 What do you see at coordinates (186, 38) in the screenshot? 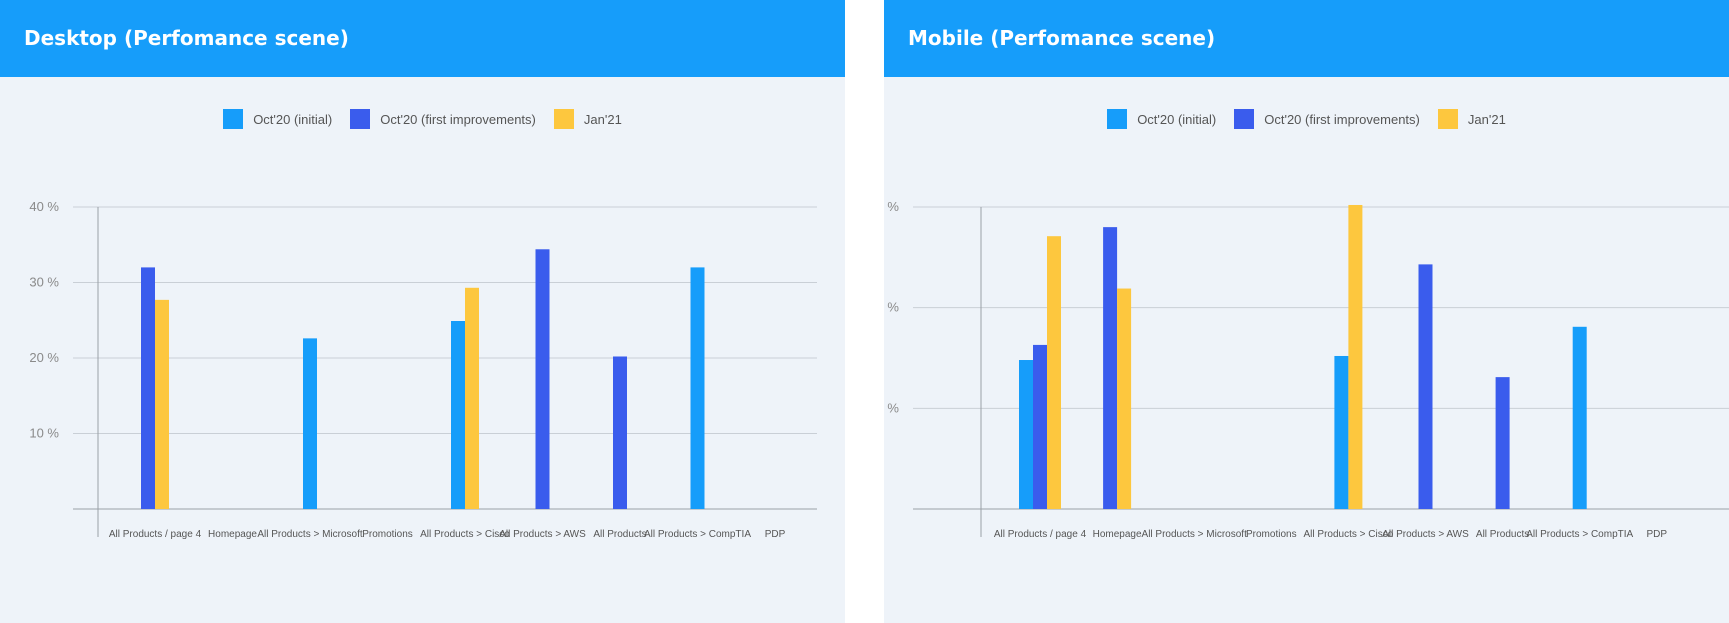
I see `panel-title: Desktop (Perfomance scene)` at bounding box center [186, 38].